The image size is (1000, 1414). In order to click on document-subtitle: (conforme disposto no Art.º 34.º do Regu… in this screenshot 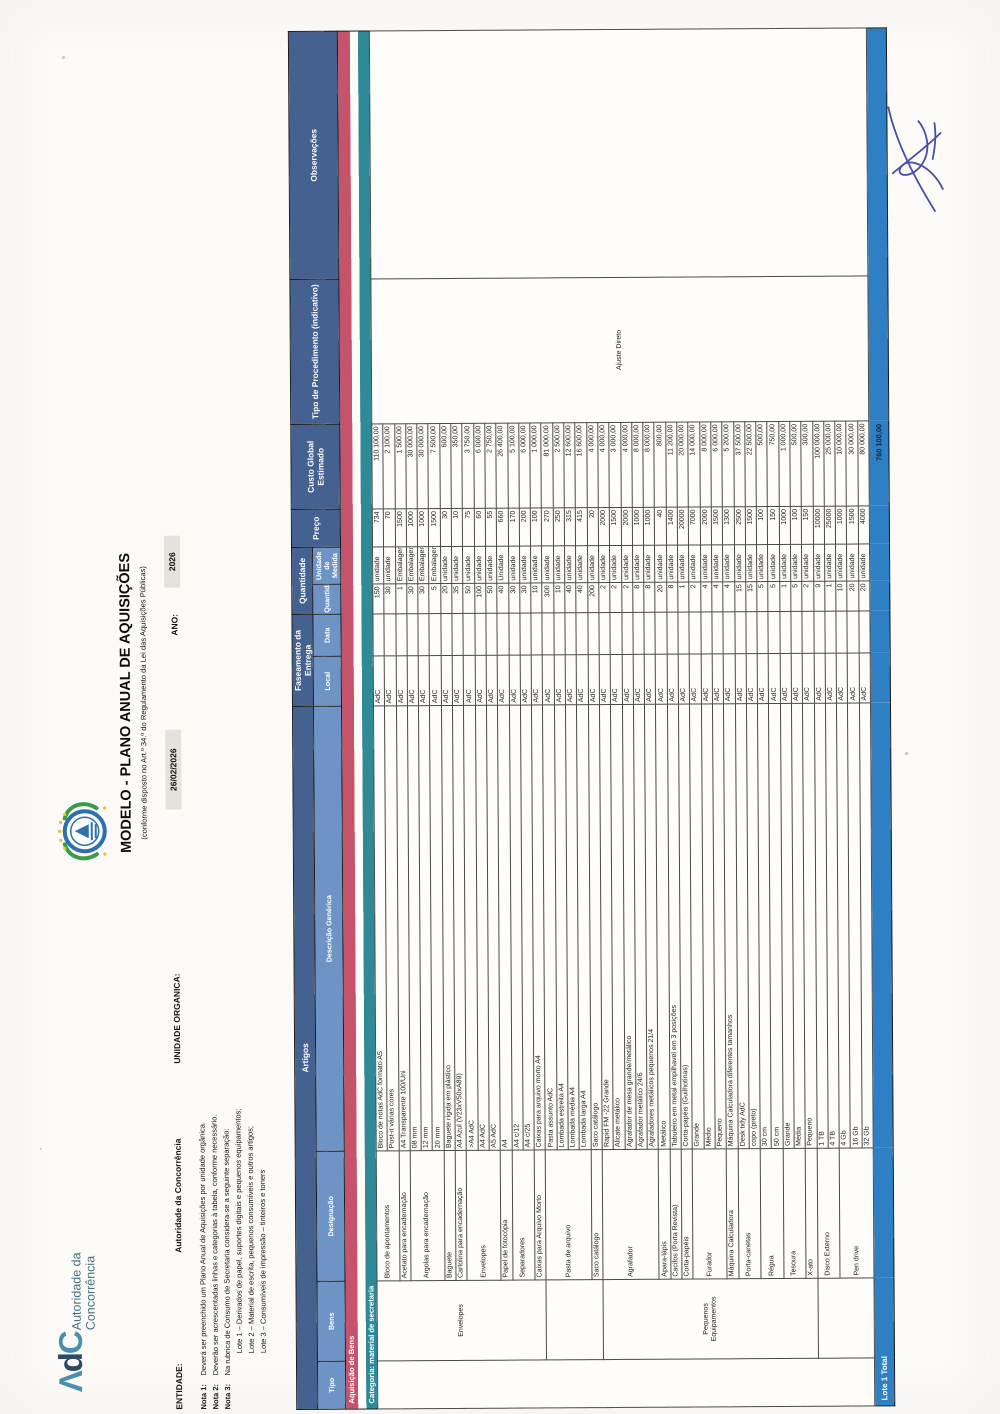, I will do `click(143, 703)`.